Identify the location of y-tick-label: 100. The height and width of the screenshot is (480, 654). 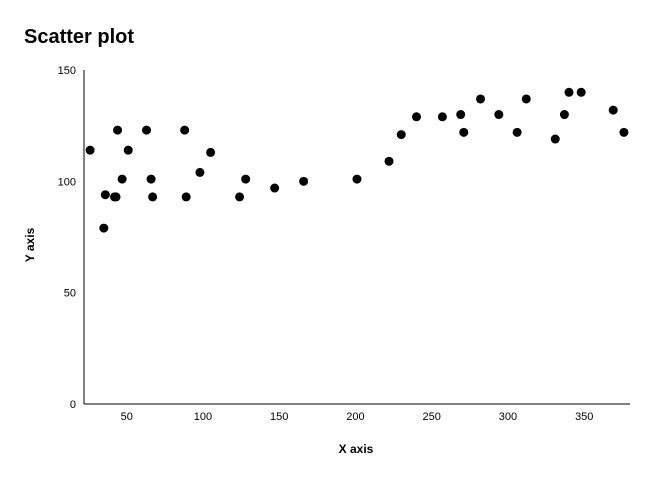
(67, 182).